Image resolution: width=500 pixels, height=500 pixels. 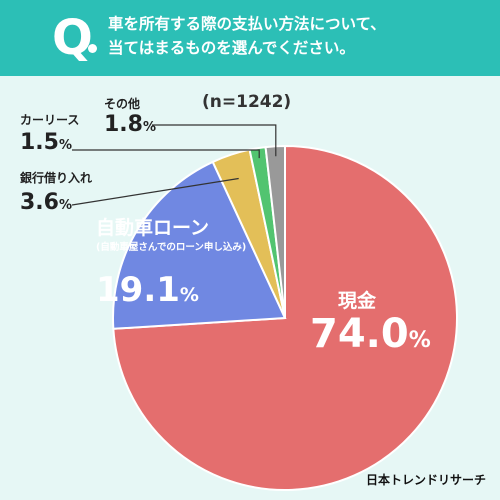 What do you see at coordinates (155, 191) in the screenshot?
I see `bank-loan-leader-line` at bounding box center [155, 191].